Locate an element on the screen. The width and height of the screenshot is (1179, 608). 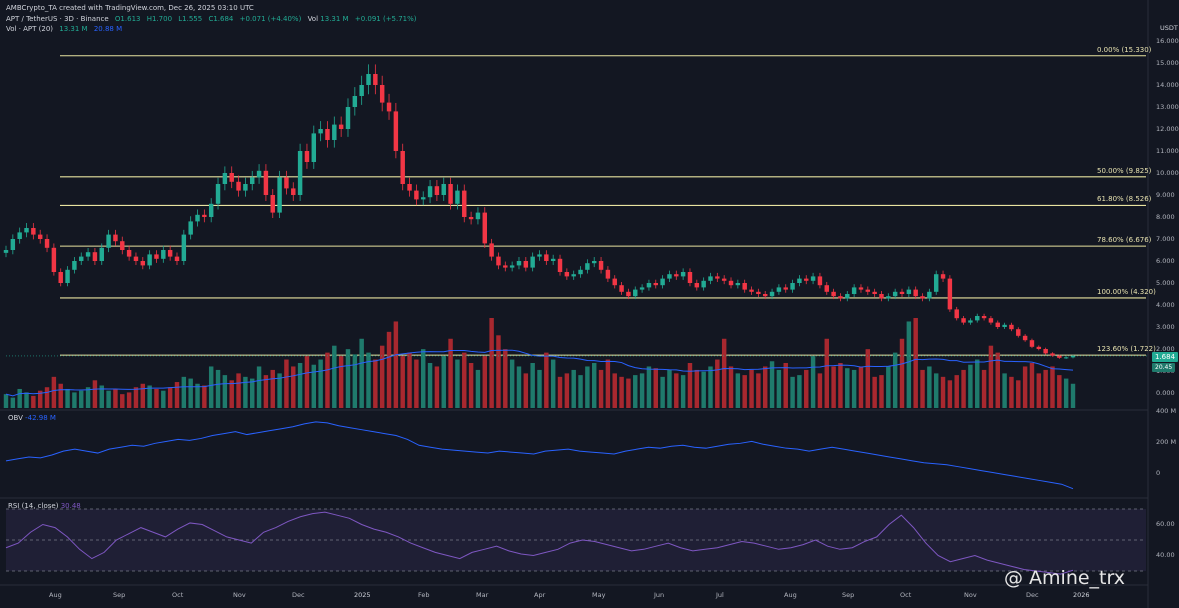
vol-change: +0.091 (+5.71%) is located at coordinates (385, 19).